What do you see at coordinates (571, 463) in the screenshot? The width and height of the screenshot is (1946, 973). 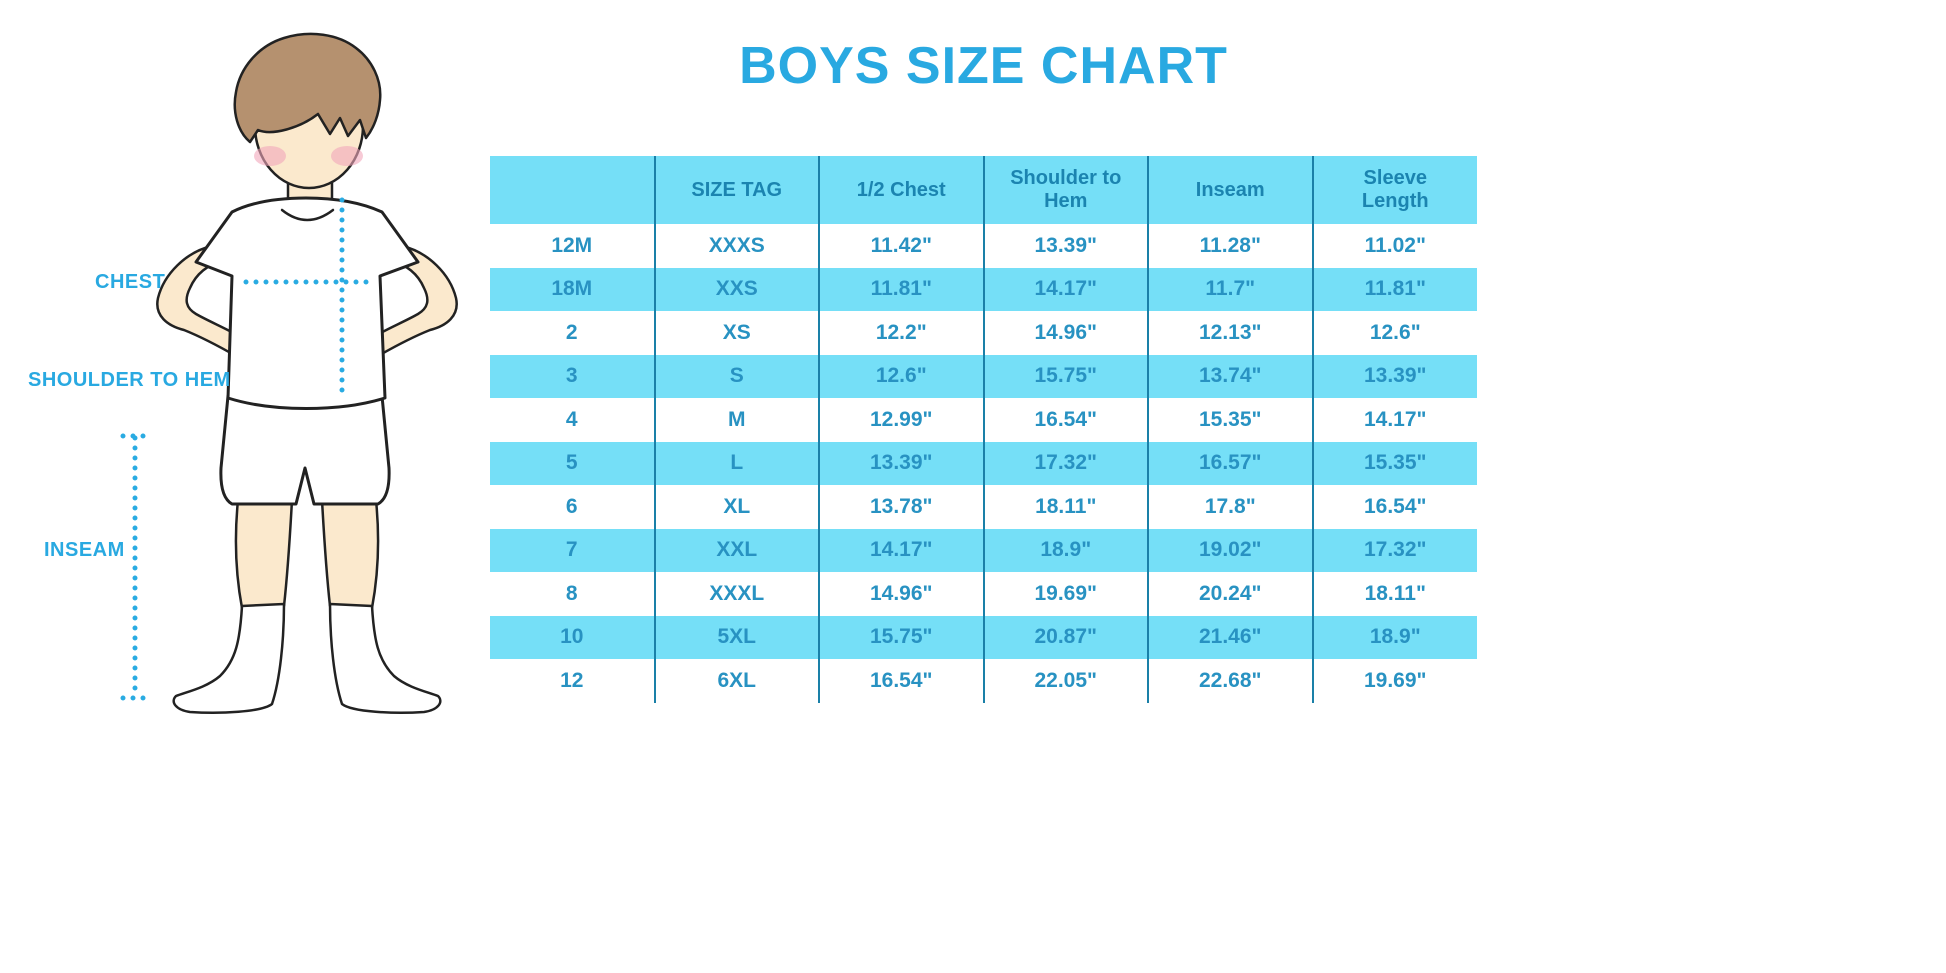 I see `table-cell: 5` at bounding box center [571, 463].